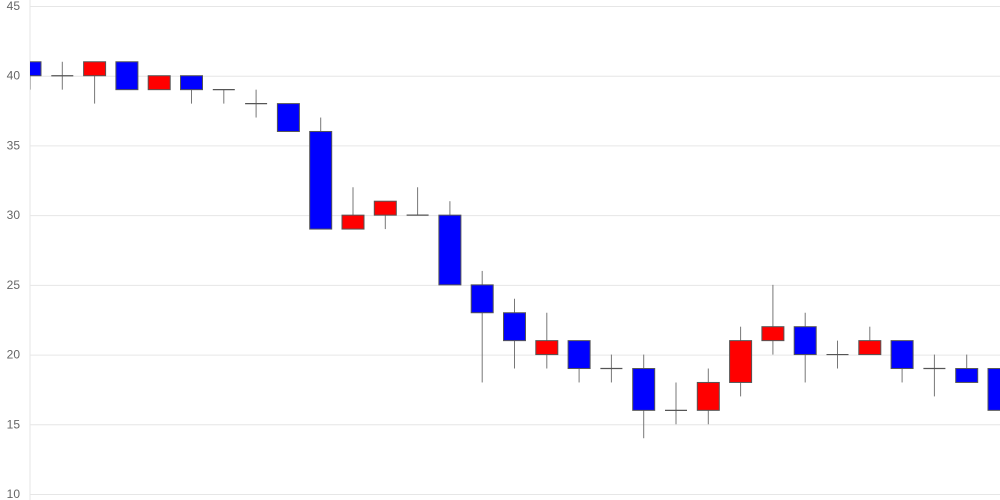 This screenshot has height=500, width=1000. I want to click on y-tick-label: 35, so click(14, 145).